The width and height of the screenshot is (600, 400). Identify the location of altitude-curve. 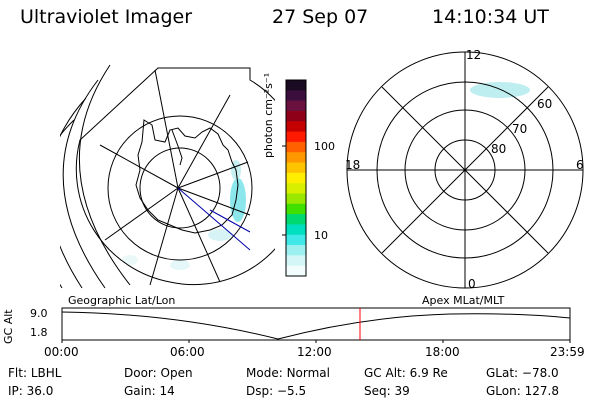
(316, 325).